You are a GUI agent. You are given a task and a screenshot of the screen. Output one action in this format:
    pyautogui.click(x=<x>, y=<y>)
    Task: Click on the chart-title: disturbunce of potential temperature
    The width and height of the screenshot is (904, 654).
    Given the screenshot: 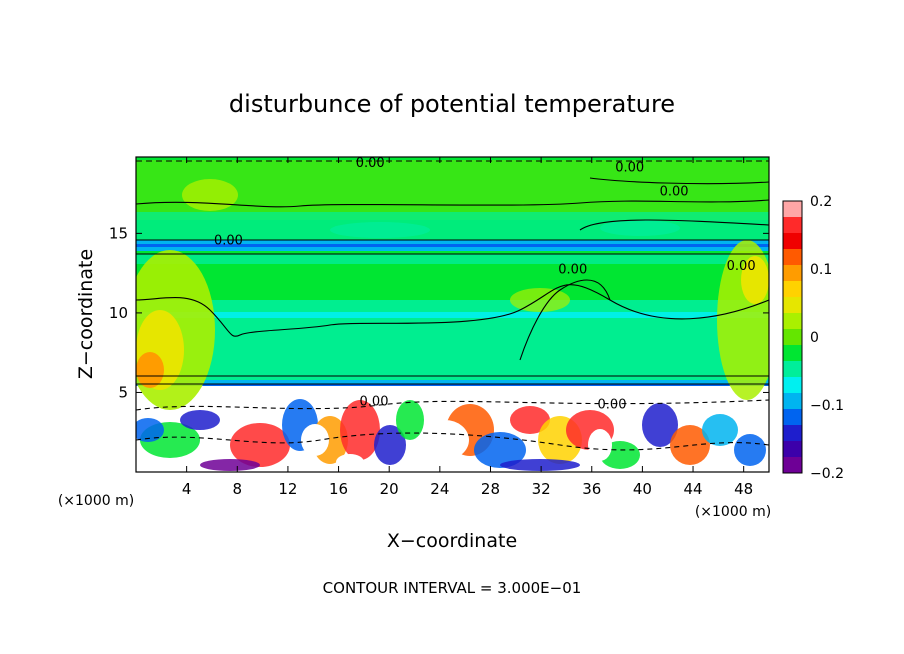 What is the action you would take?
    pyautogui.click(x=452, y=104)
    